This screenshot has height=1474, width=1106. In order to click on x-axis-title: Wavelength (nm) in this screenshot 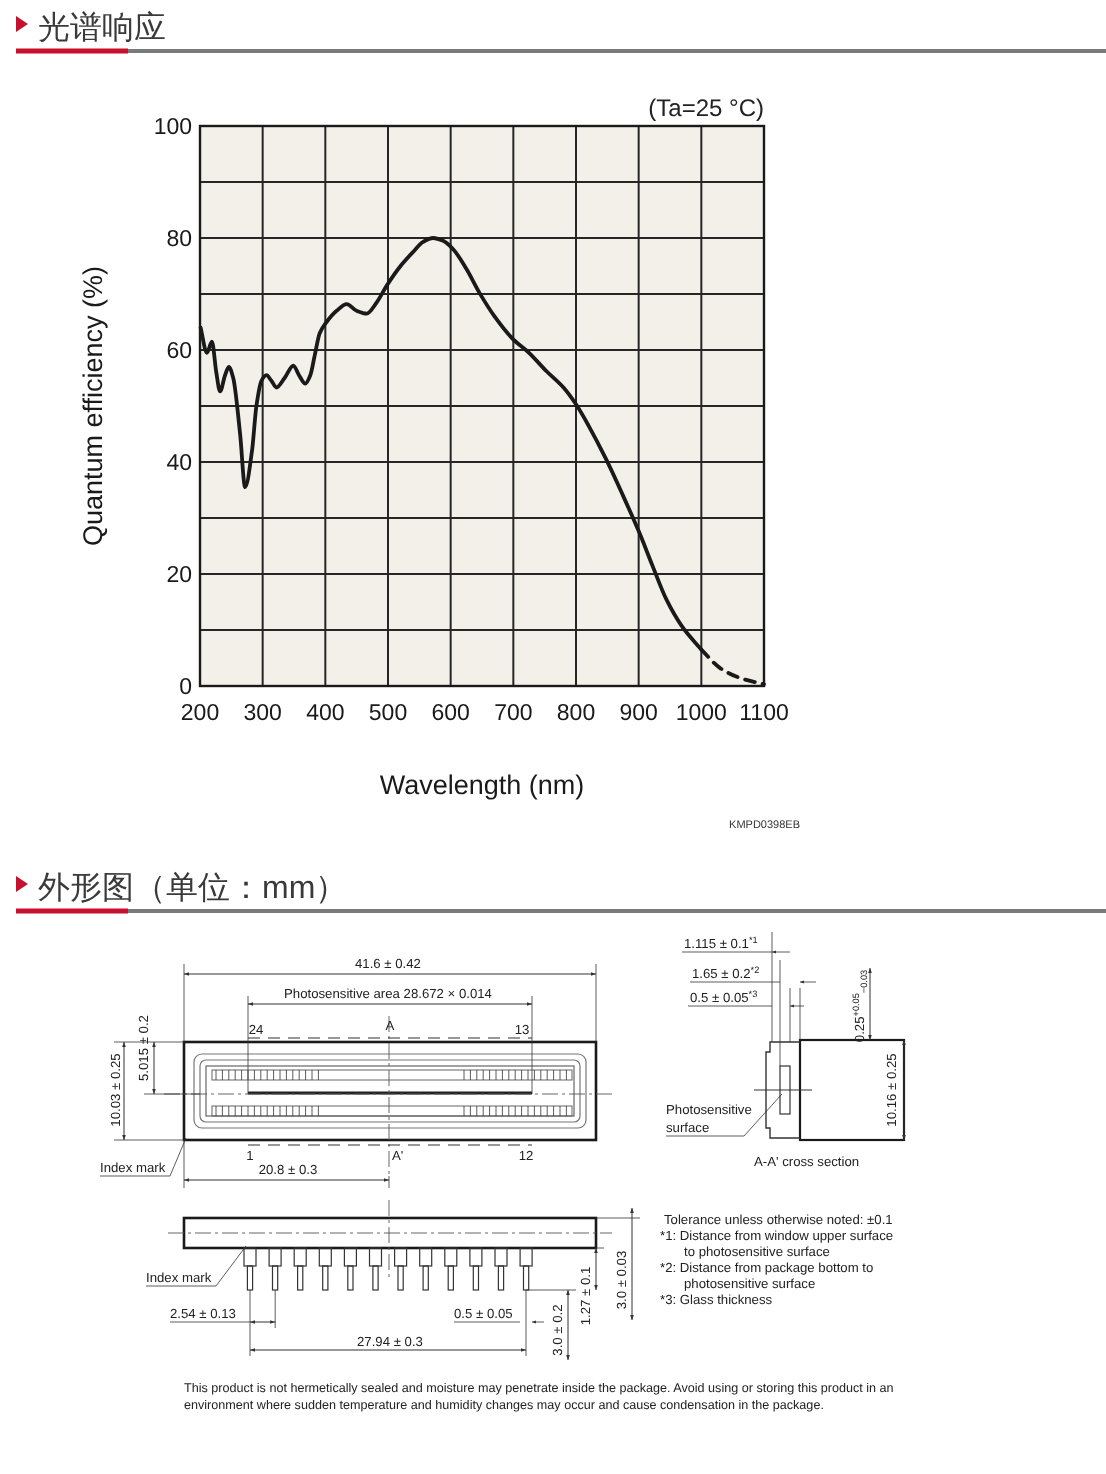, I will do `click(482, 785)`.